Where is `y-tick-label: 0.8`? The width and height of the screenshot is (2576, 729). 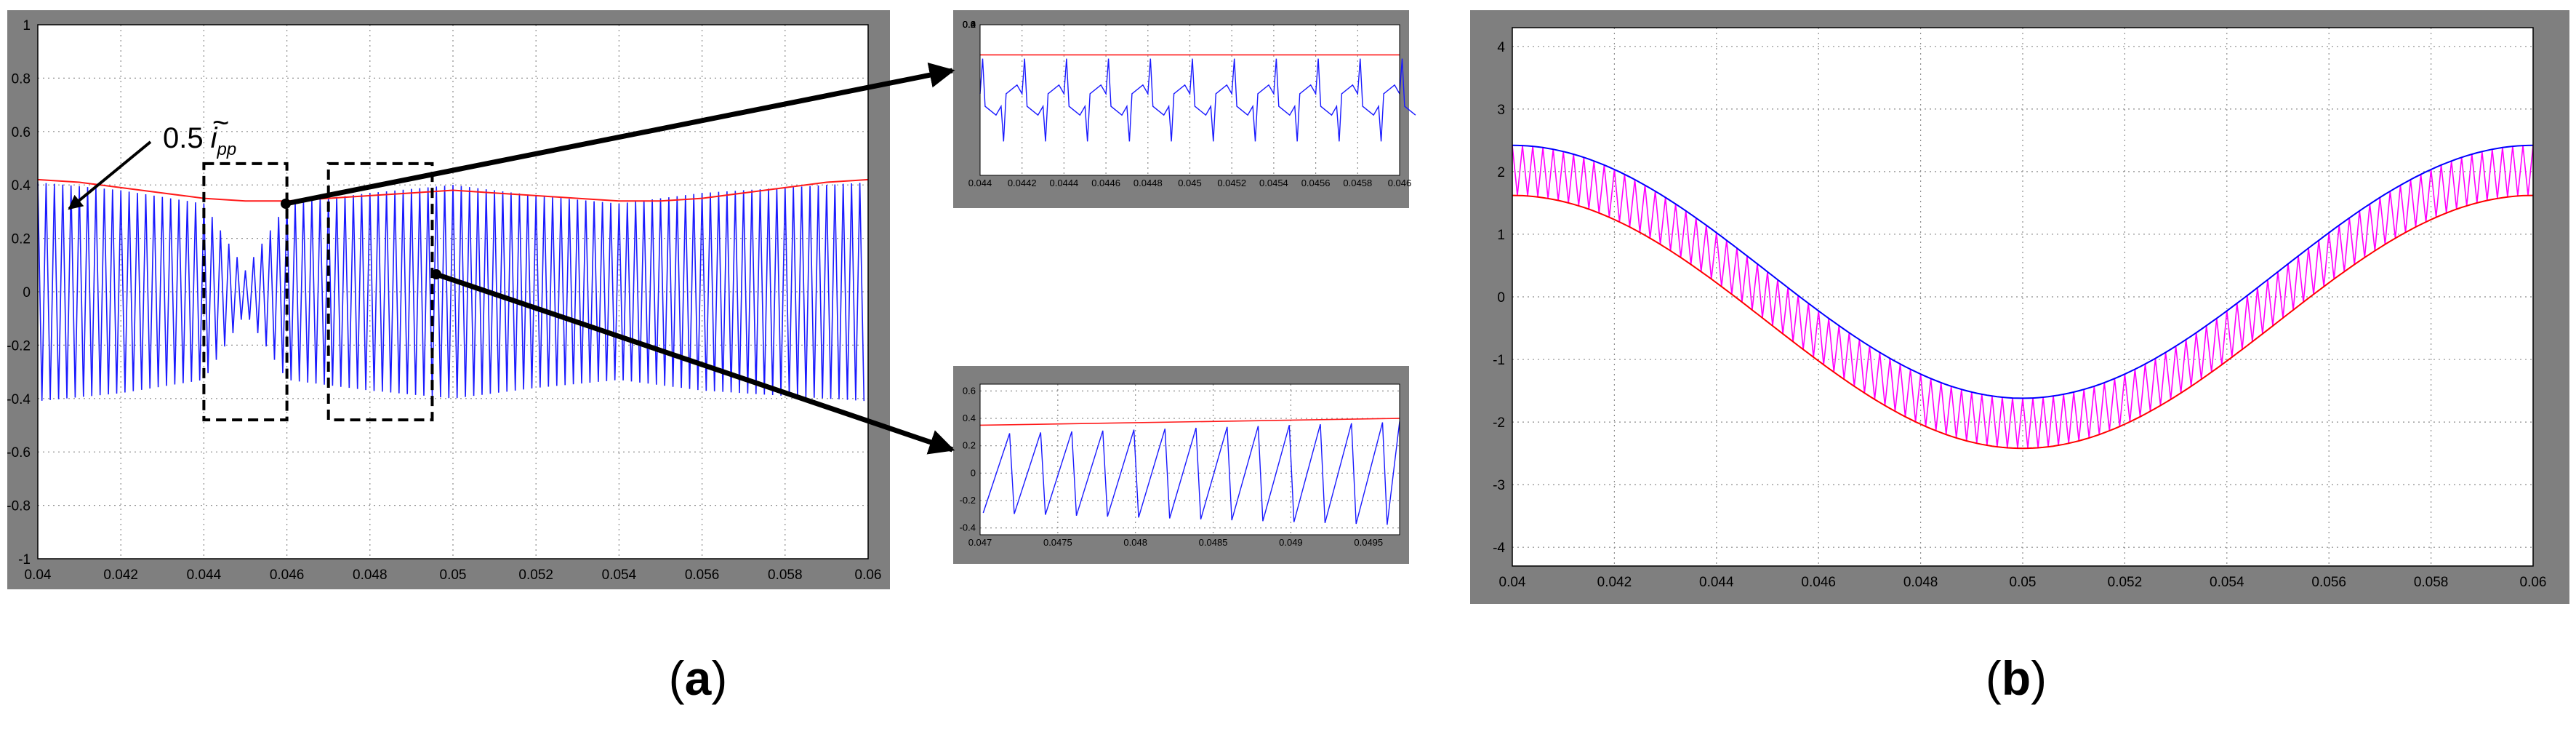
y-tick-label: 0.8 is located at coordinates (21, 79).